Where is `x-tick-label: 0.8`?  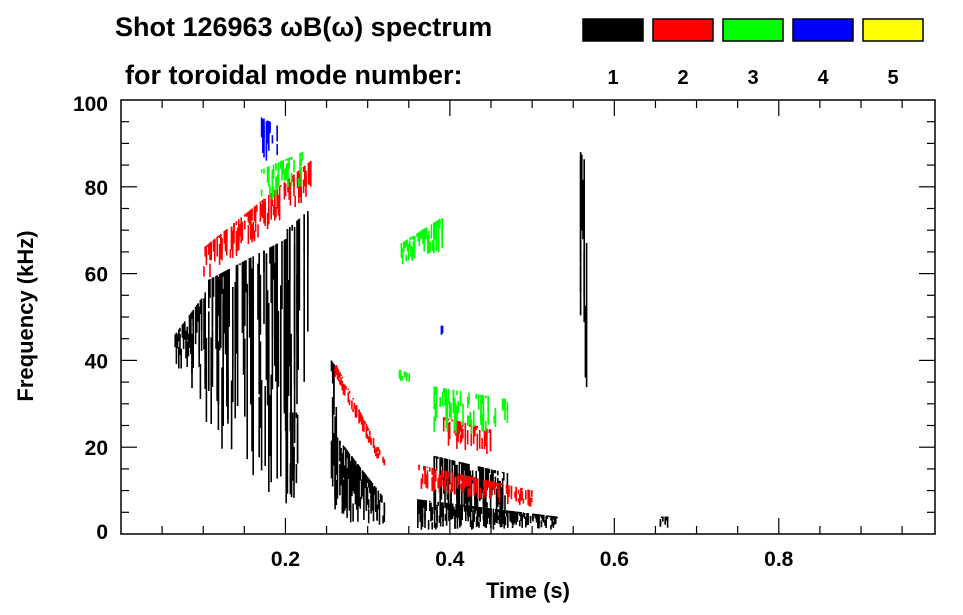 x-tick-label: 0.8 is located at coordinates (779, 559).